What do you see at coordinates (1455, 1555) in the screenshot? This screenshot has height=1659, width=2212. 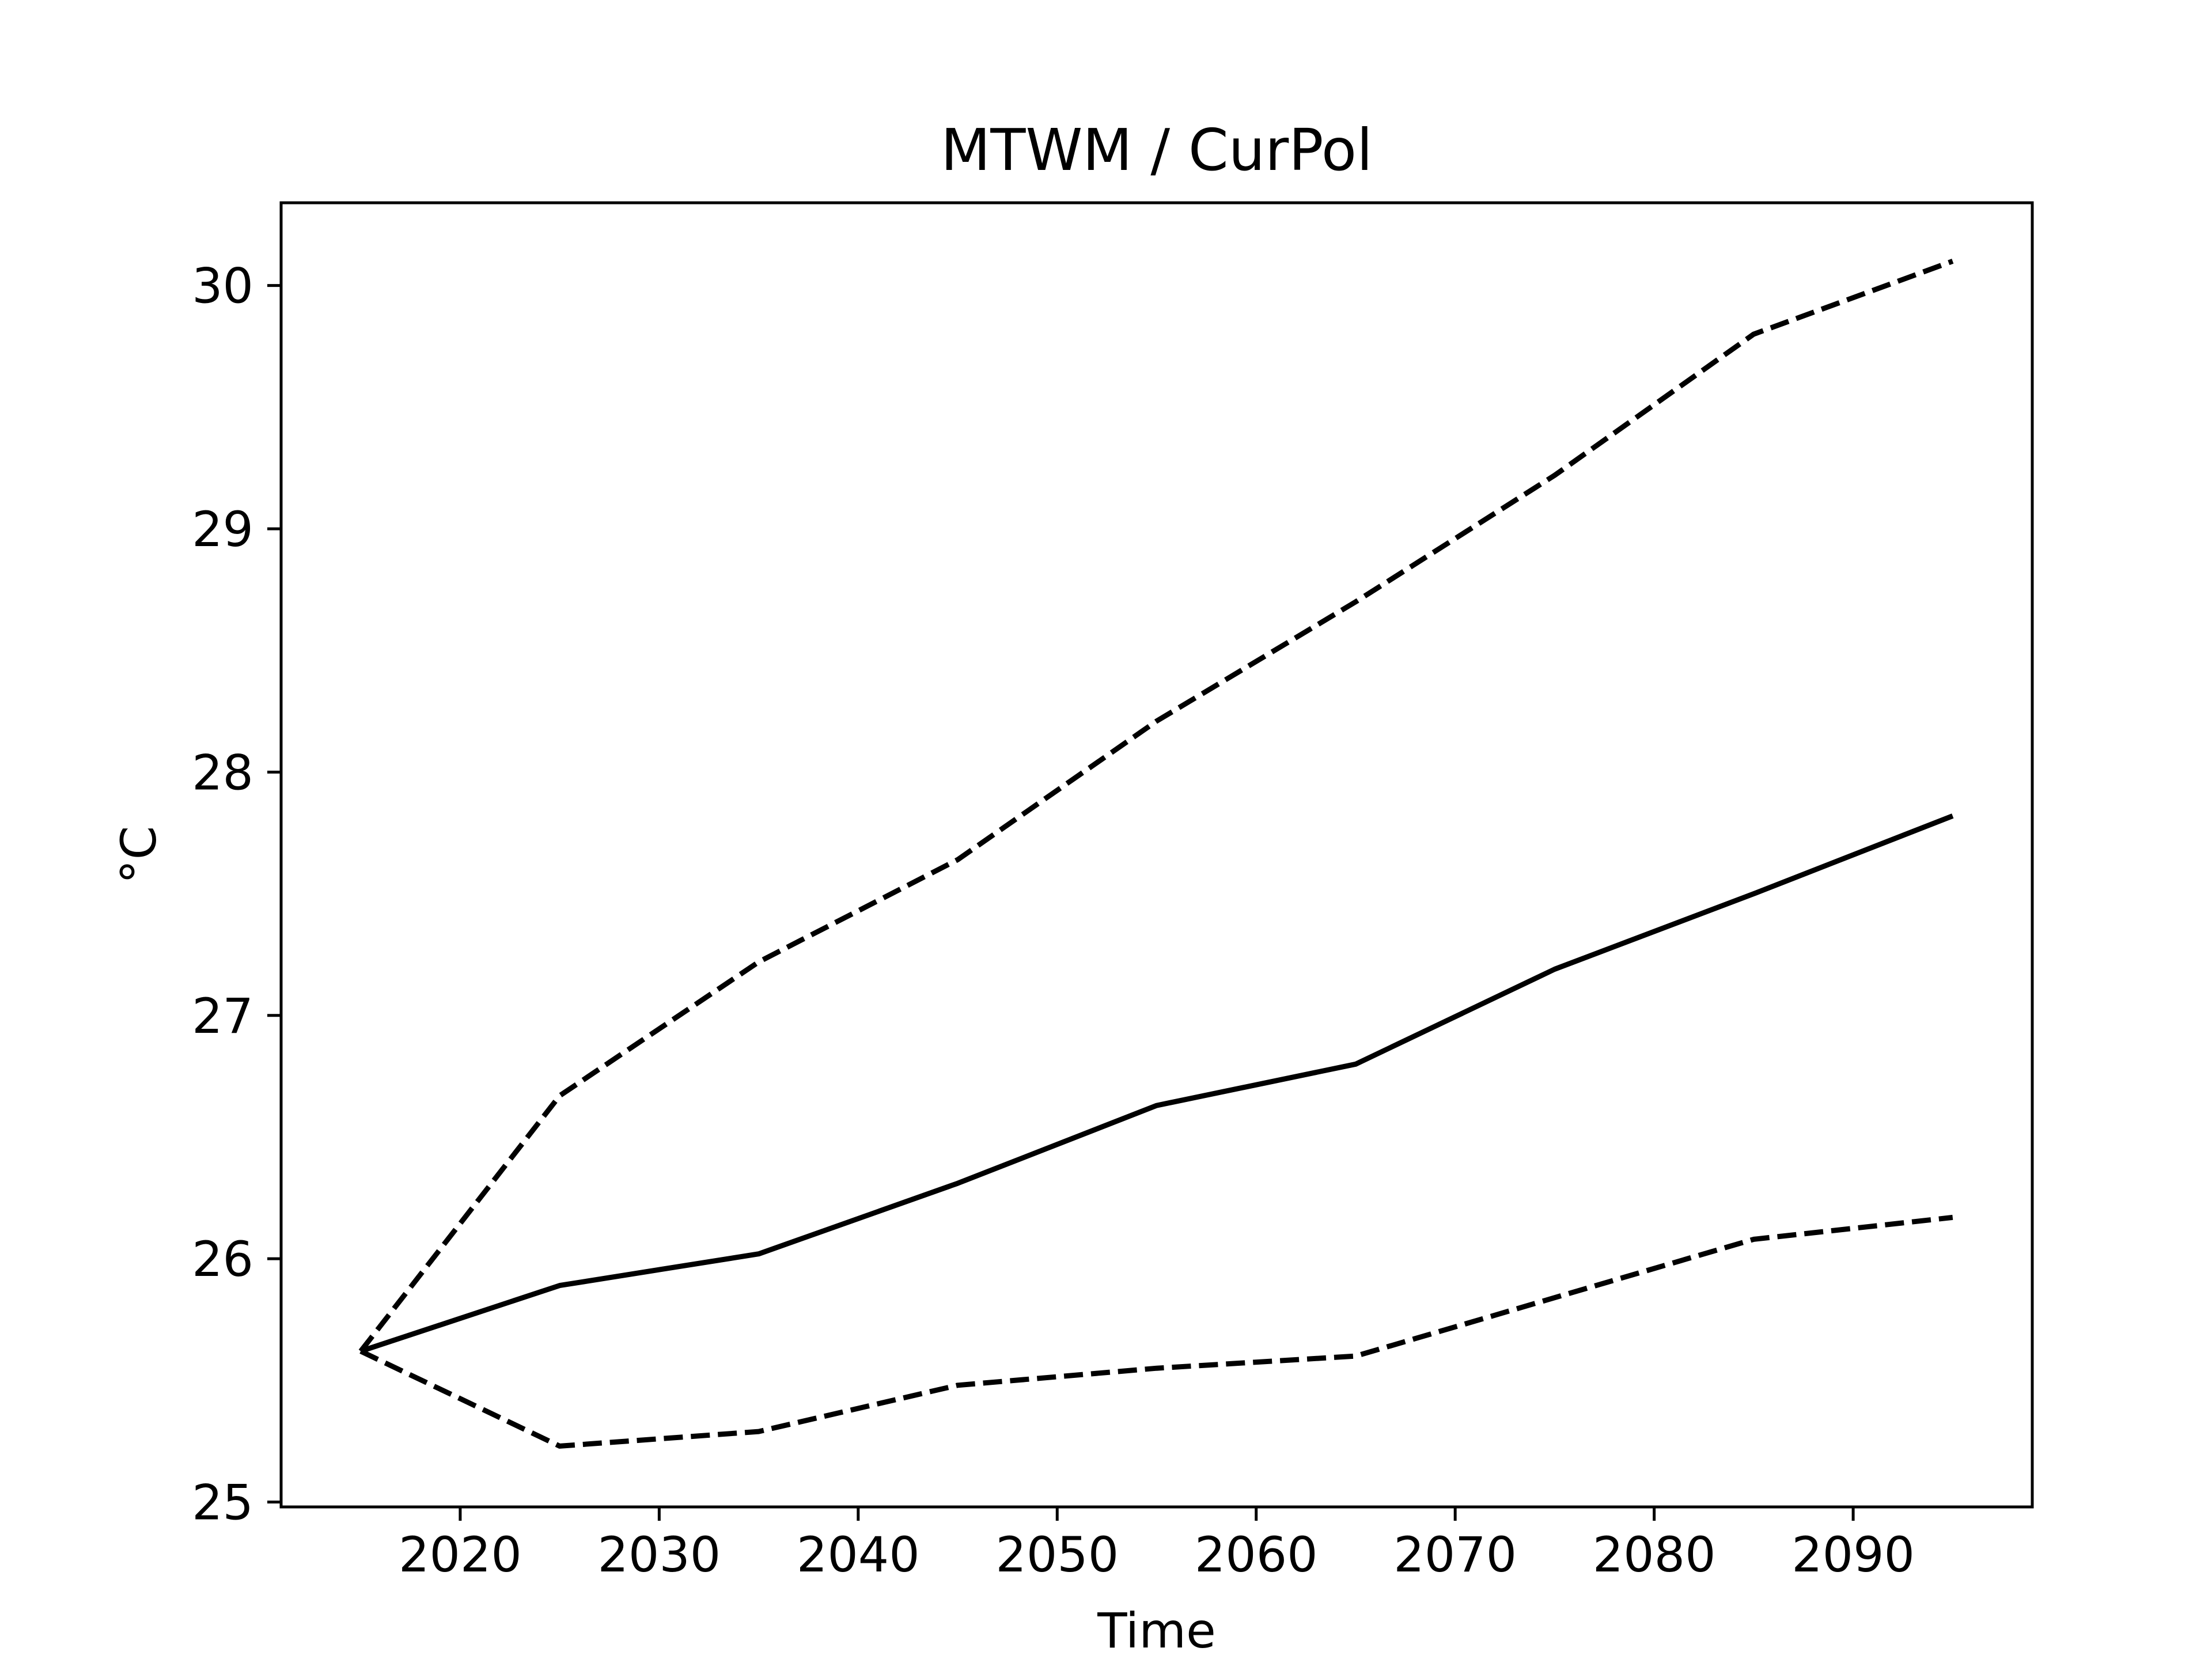 I see `x-tick-label: 2070` at bounding box center [1455, 1555].